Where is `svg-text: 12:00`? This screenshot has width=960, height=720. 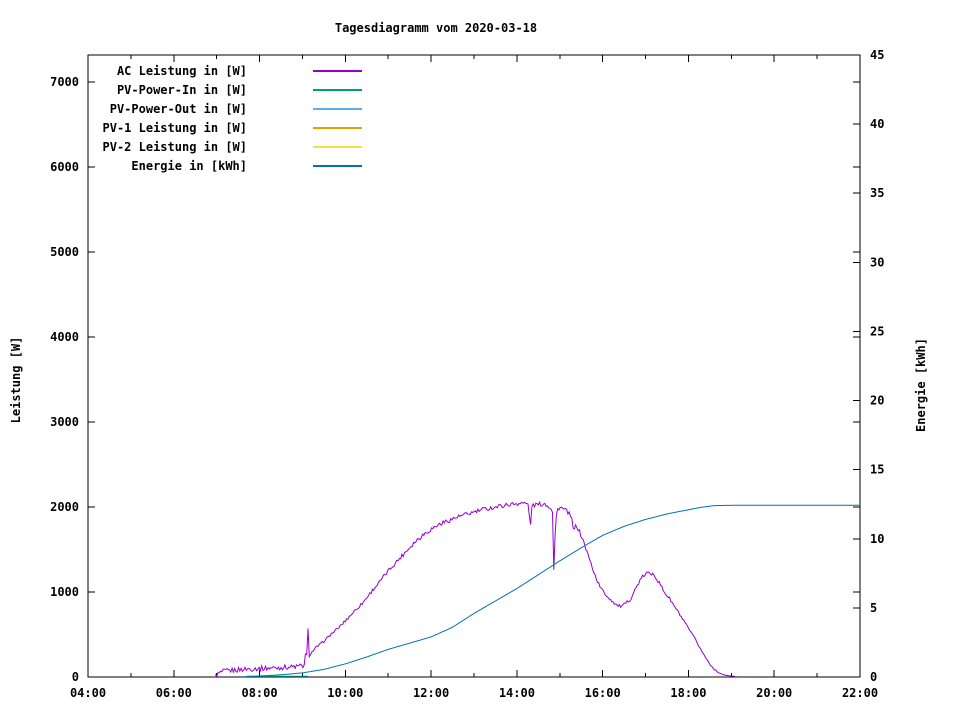 svg-text: 12:00 is located at coordinates (431, 693).